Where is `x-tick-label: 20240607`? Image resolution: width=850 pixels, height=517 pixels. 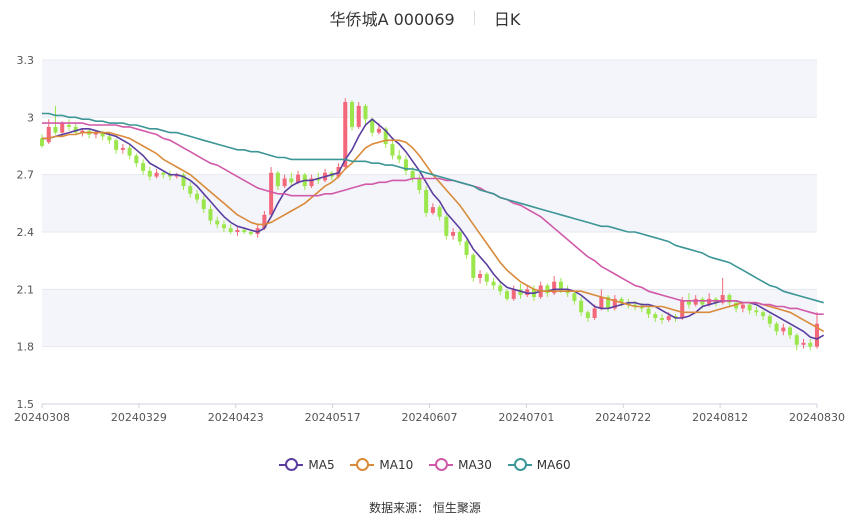 x-tick-label: 20240607 is located at coordinates (430, 417).